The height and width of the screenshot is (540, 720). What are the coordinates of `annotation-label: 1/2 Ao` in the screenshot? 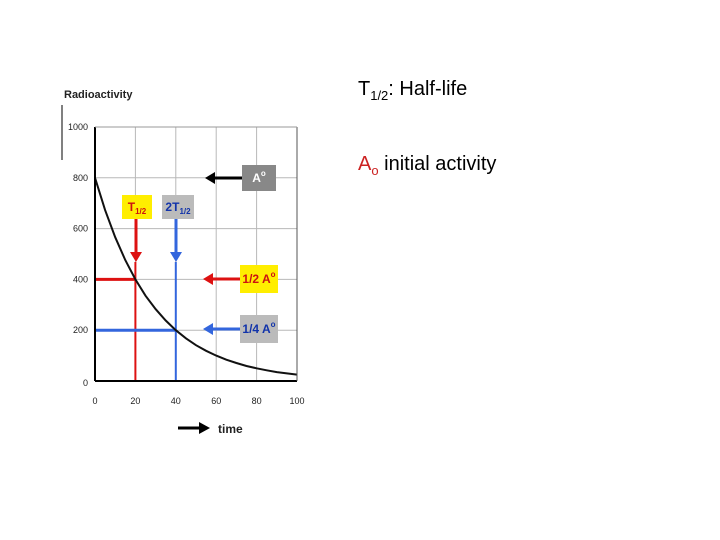 It's located at (258, 278).